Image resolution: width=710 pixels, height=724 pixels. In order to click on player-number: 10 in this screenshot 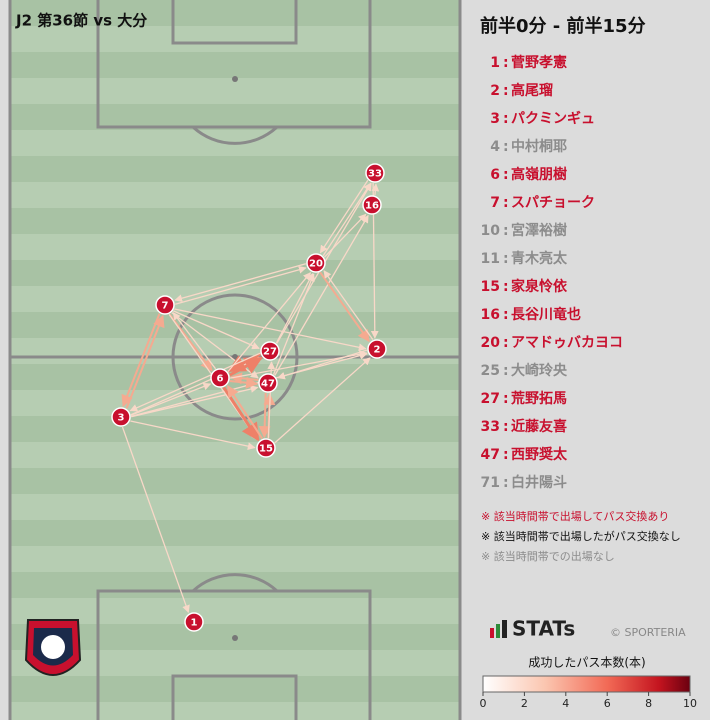, I will do `click(491, 231)`.